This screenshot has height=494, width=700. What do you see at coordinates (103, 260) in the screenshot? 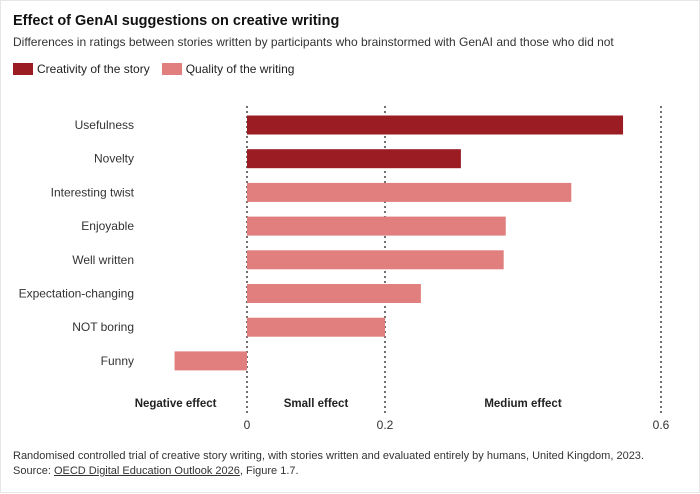
I see `category-label: Well written` at bounding box center [103, 260].